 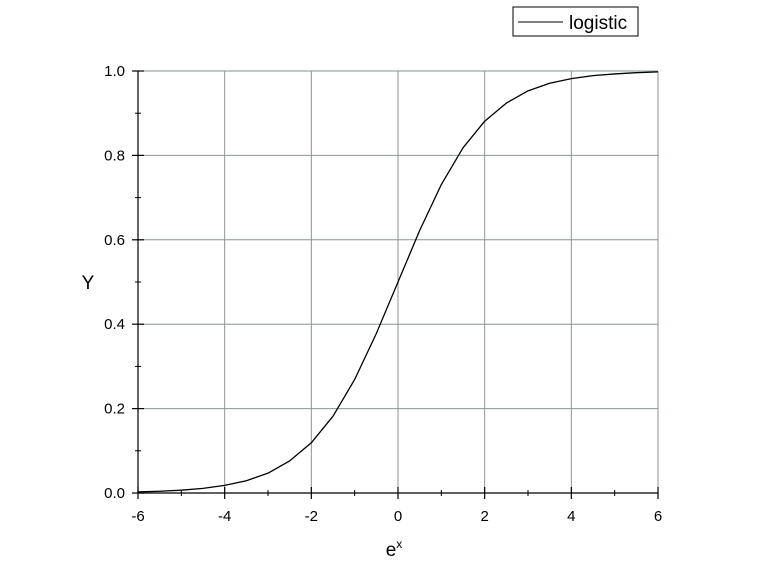 What do you see at coordinates (598, 23) in the screenshot?
I see `legend-label: logistic` at bounding box center [598, 23].